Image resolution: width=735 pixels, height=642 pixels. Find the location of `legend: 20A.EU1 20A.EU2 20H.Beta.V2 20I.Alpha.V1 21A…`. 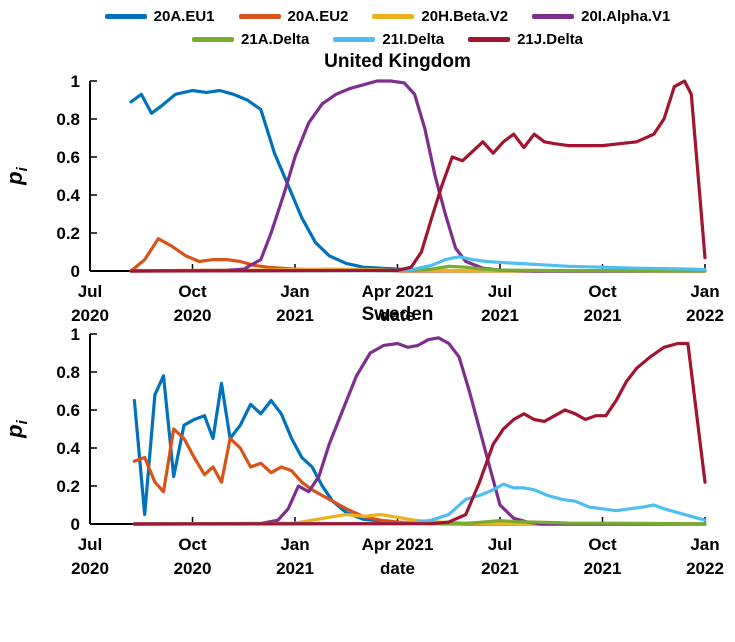

legend: 20A.EU1 20A.EU2 20H.Beta.V2 20I.Alpha.V1 21A… is located at coordinates (367, 27).